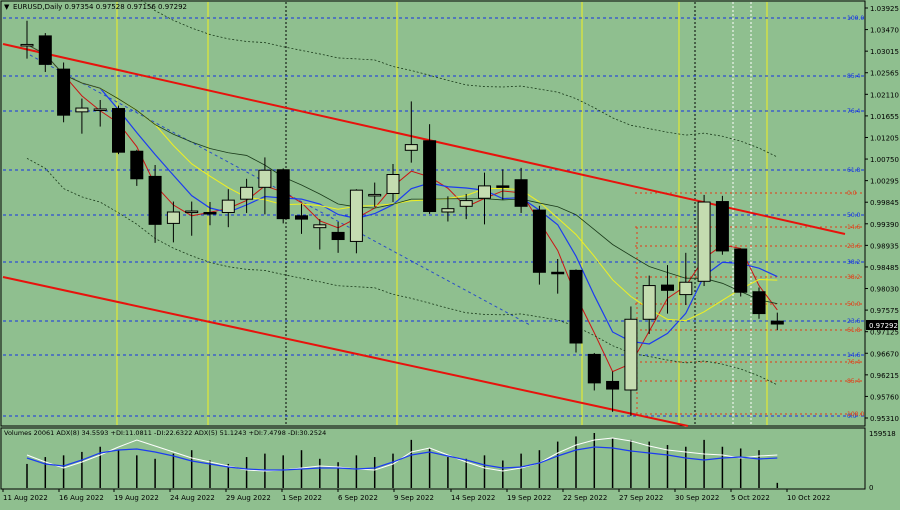  Describe the element at coordinates (884, 52) in the screenshot. I see `price-label-2: 1.03015` at that location.